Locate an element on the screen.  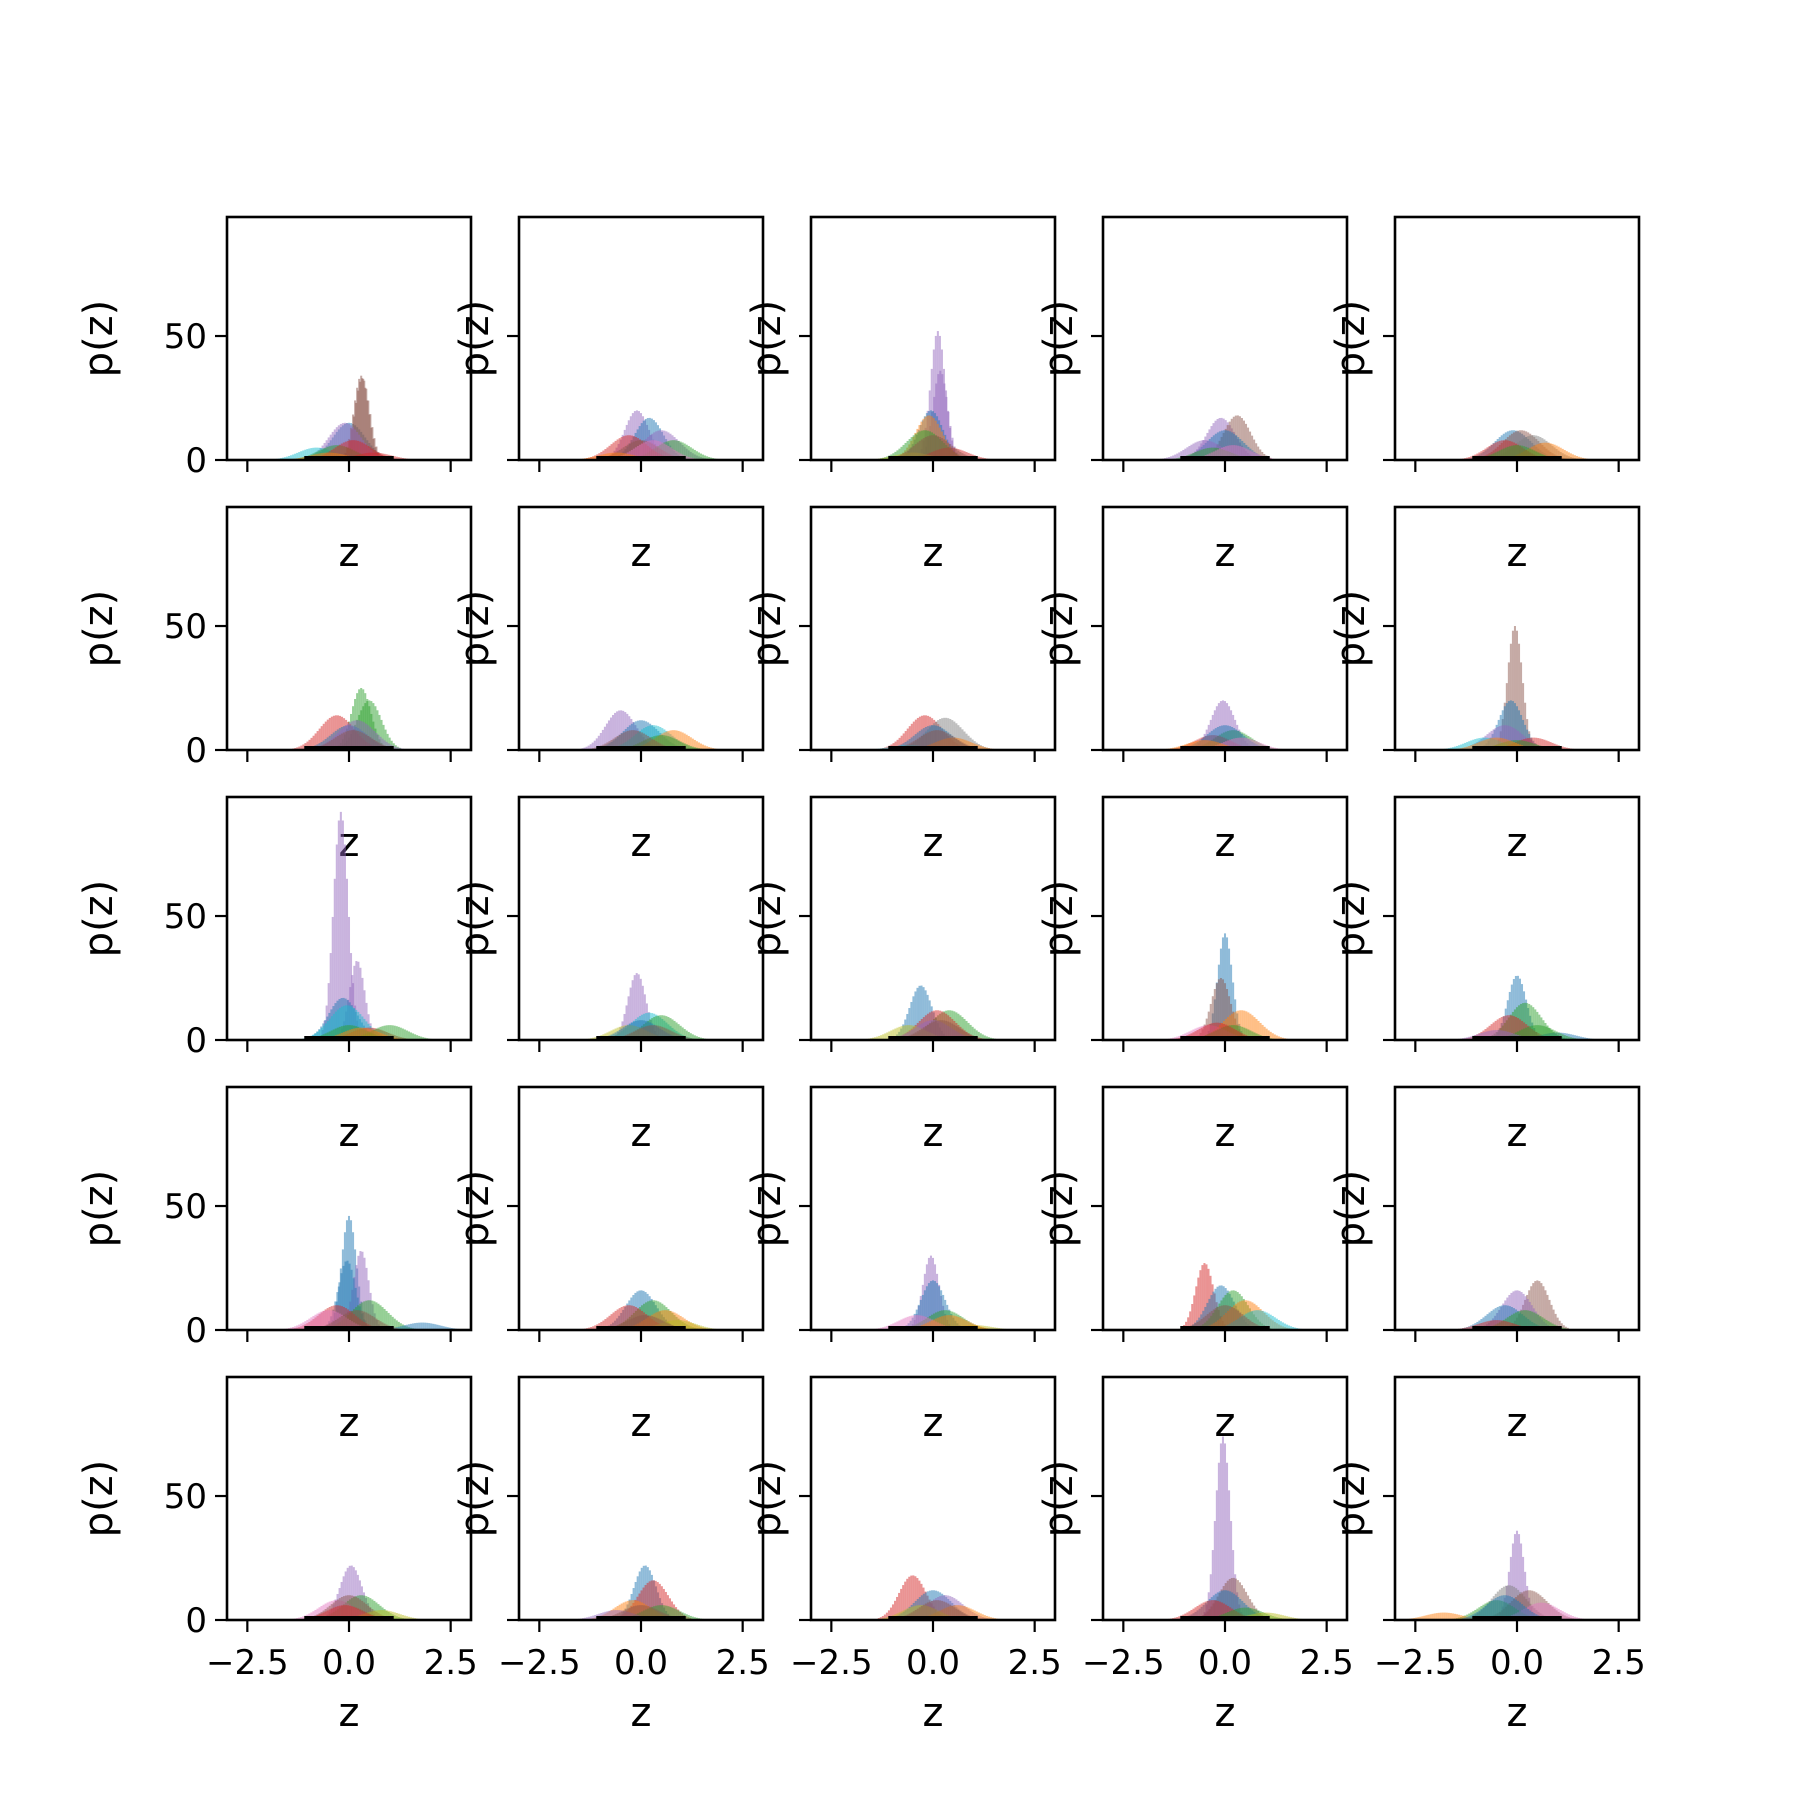
baseline-peak is located at coordinates (1517, 458).